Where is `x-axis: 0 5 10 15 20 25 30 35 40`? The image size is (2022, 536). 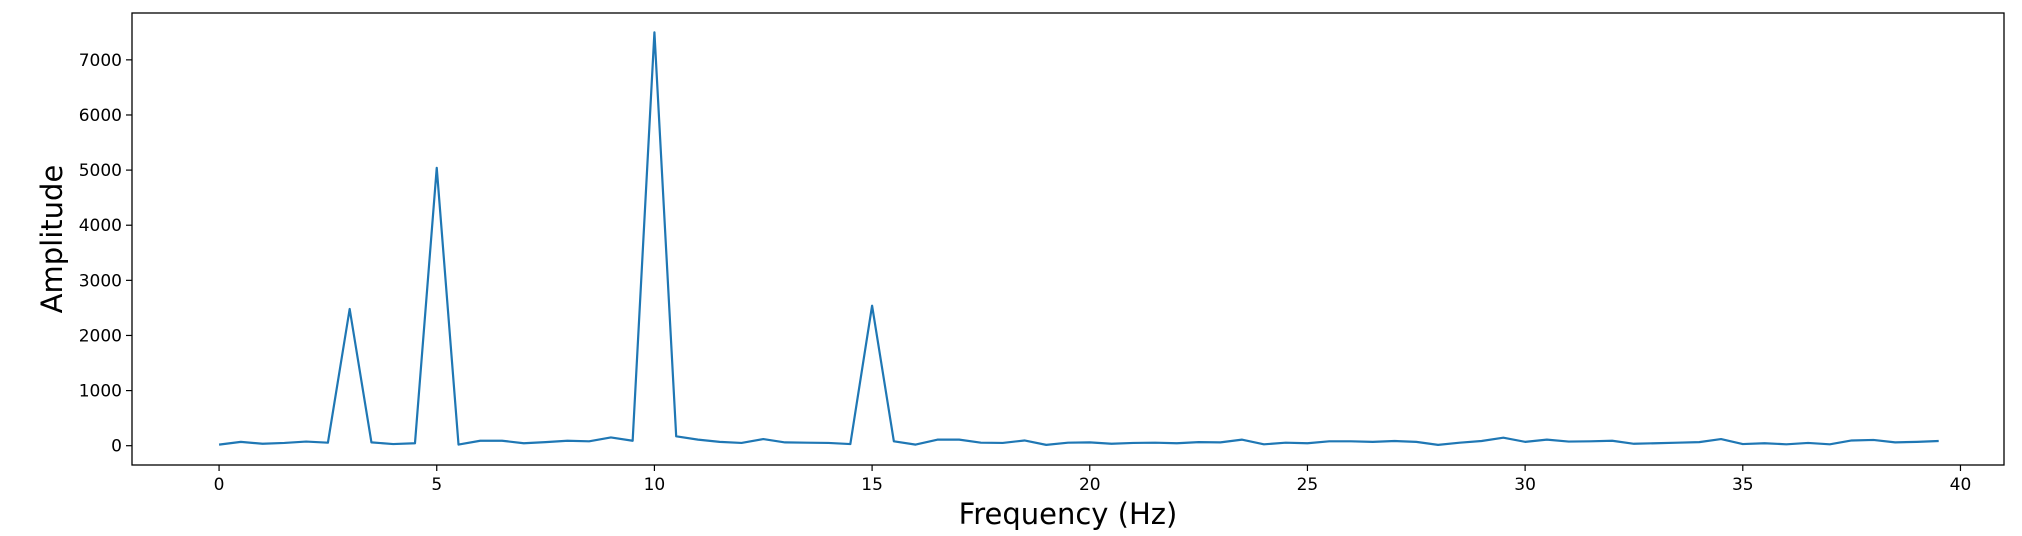
x-axis: 0 5 10 15 20 25 30 35 40 is located at coordinates (1093, 480).